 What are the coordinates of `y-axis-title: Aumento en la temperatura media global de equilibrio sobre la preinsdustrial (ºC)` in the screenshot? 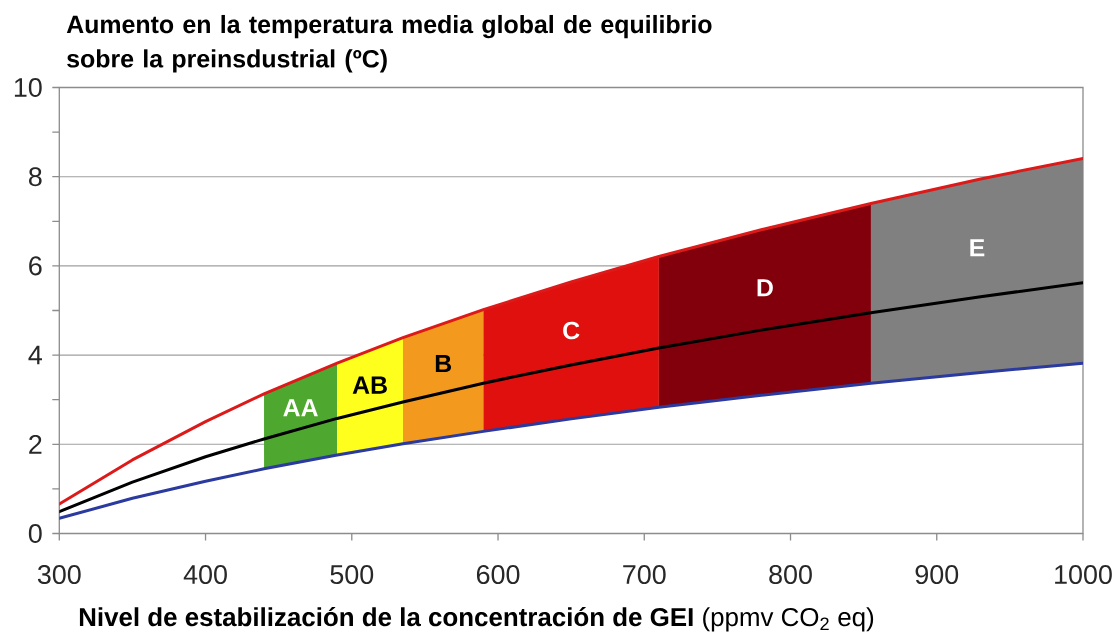 It's located at (389, 43).